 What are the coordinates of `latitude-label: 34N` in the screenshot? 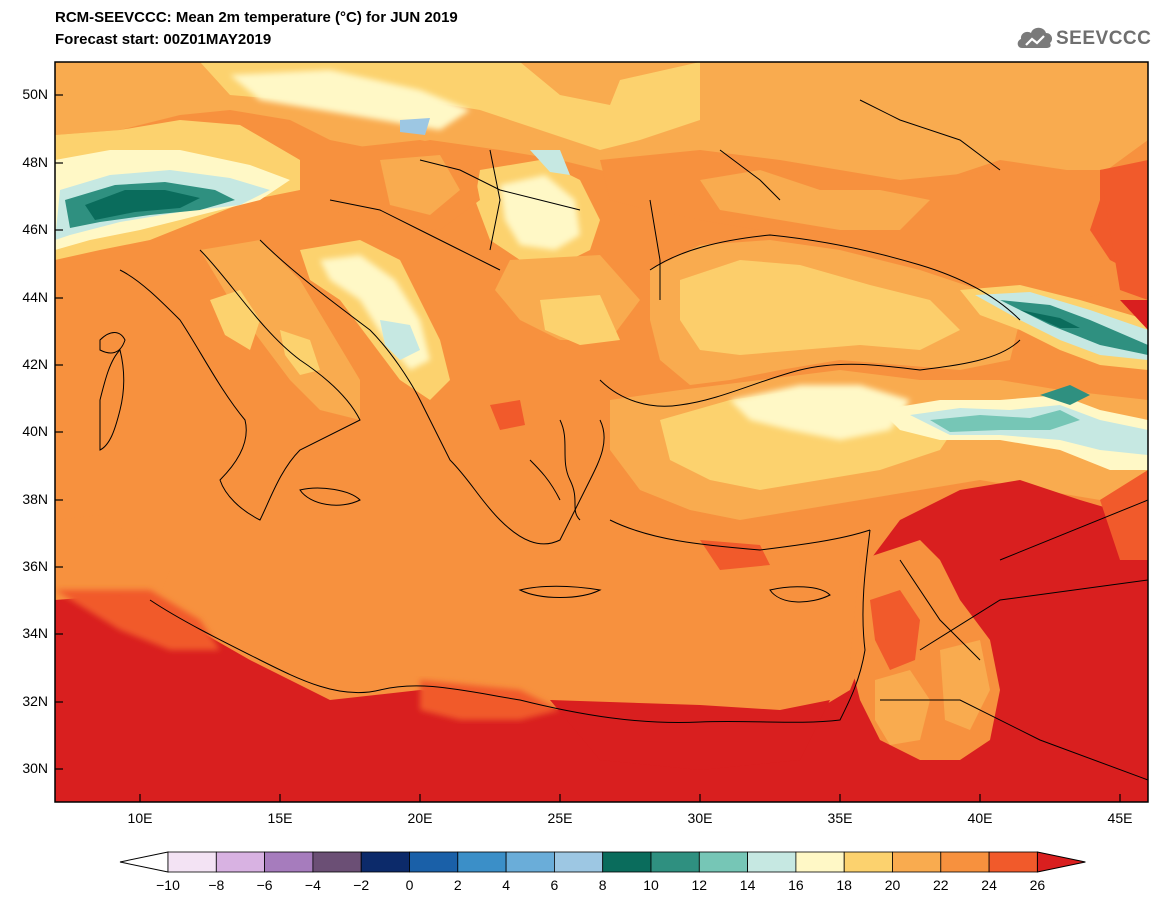 It's located at (35, 633).